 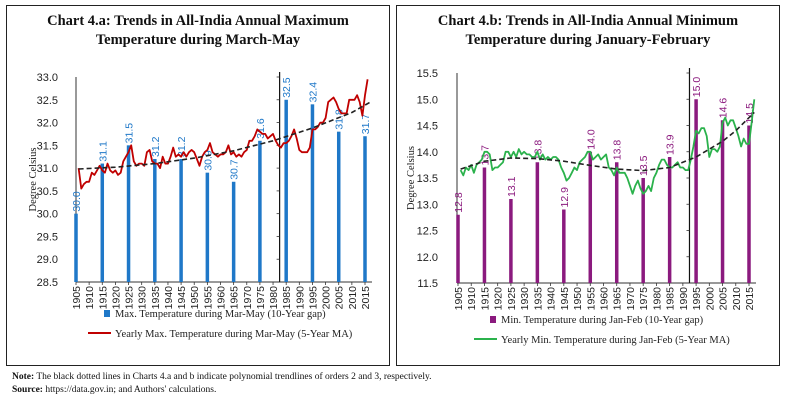 I want to click on bar-data-label: 13.7, so click(x=485, y=155).